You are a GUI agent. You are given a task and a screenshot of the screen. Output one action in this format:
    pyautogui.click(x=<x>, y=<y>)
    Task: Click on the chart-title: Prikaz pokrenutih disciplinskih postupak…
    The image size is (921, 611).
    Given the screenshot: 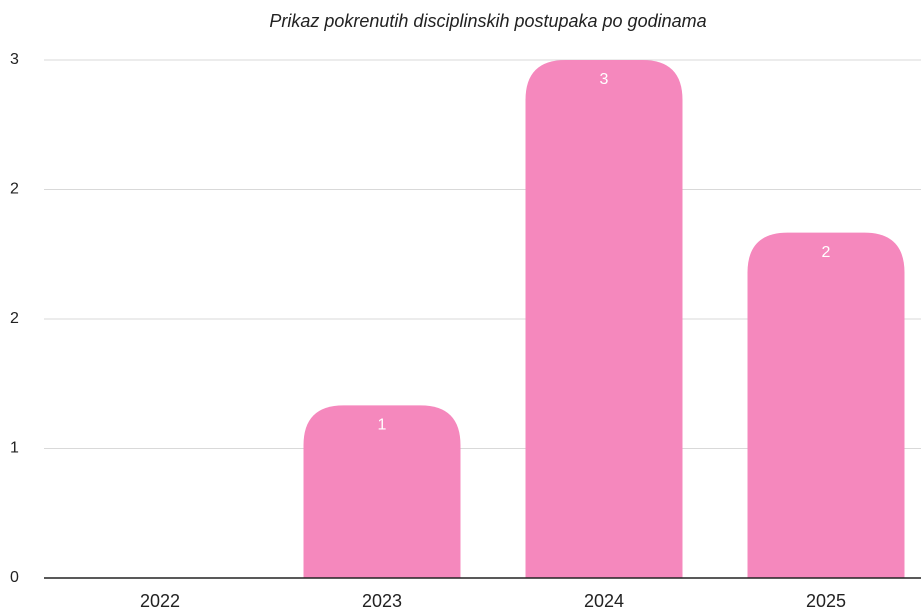 What is the action you would take?
    pyautogui.click(x=487, y=21)
    